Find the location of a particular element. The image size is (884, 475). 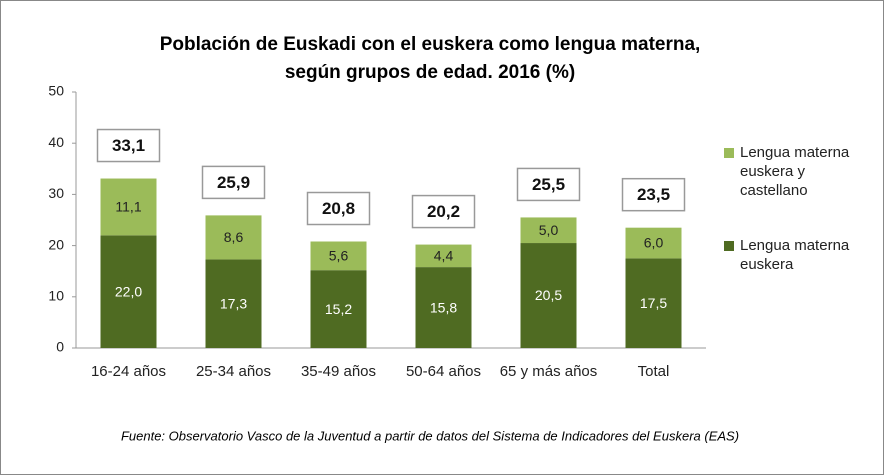

value-label: 5,6 is located at coordinates (339, 256).